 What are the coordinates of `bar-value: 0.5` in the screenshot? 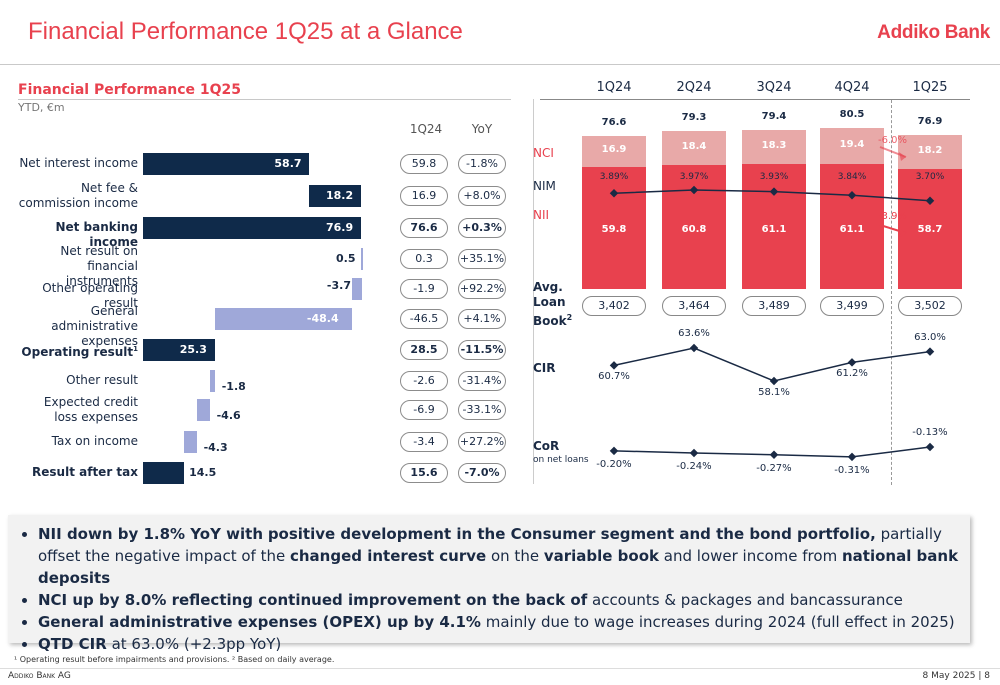 It's located at (346, 258).